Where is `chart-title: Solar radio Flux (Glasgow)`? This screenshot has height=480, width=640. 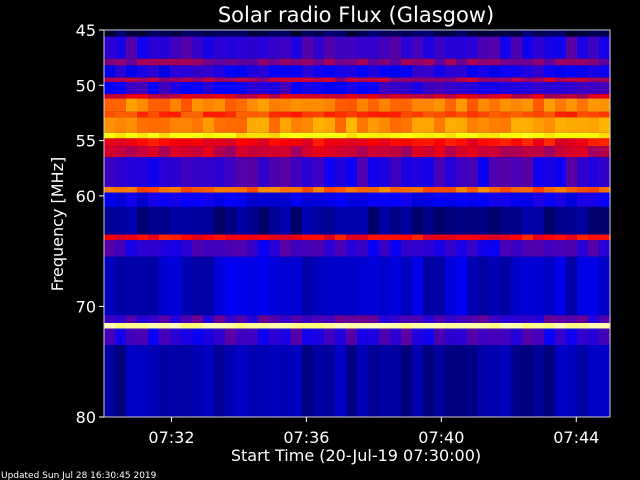
chart-title: Solar radio Flux (Glasgow) is located at coordinates (356, 15).